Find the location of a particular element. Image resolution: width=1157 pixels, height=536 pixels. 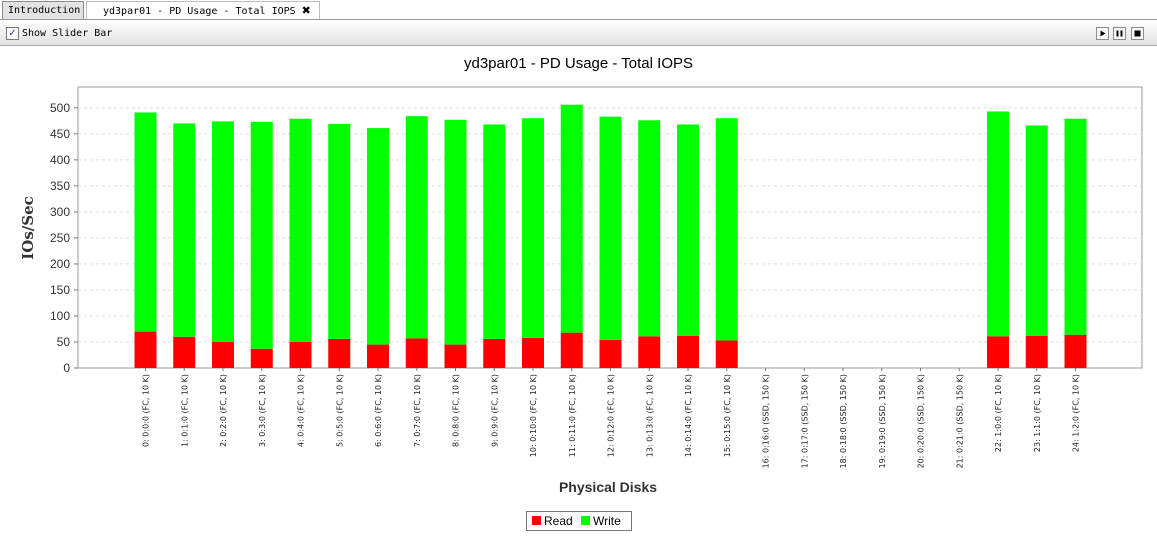

tab-pd-usage-total-iops: yd3par01 - PD Usage - Total IOPS ✖ is located at coordinates (203, 10).